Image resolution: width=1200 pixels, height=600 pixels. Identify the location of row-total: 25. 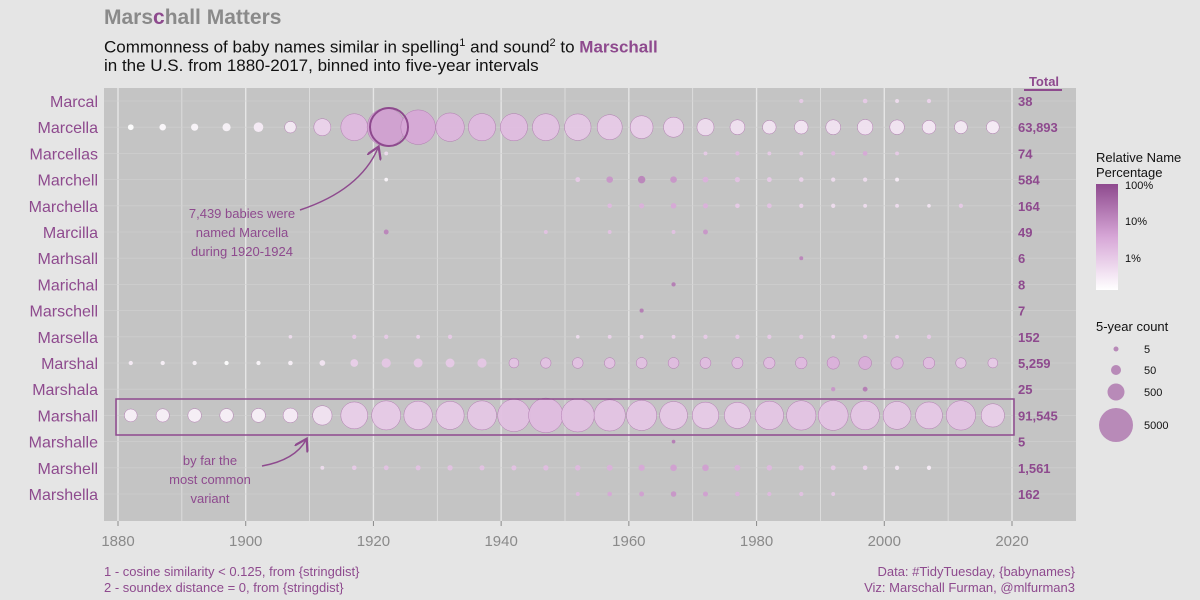
(1025, 389).